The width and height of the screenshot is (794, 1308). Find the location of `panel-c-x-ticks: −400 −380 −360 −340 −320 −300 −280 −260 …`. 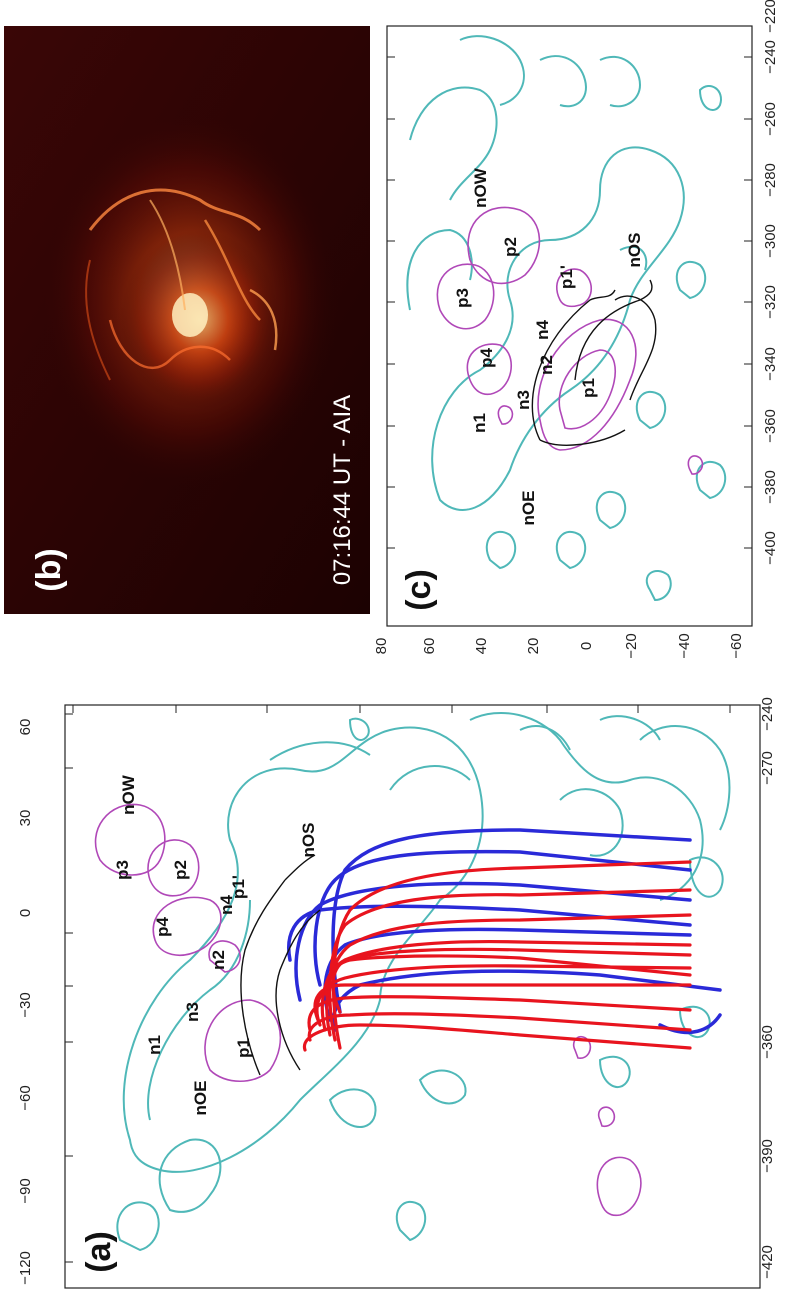

panel-c-x-ticks: −400 −380 −360 −340 −320 −300 −280 −260 … is located at coordinates (770, 282).